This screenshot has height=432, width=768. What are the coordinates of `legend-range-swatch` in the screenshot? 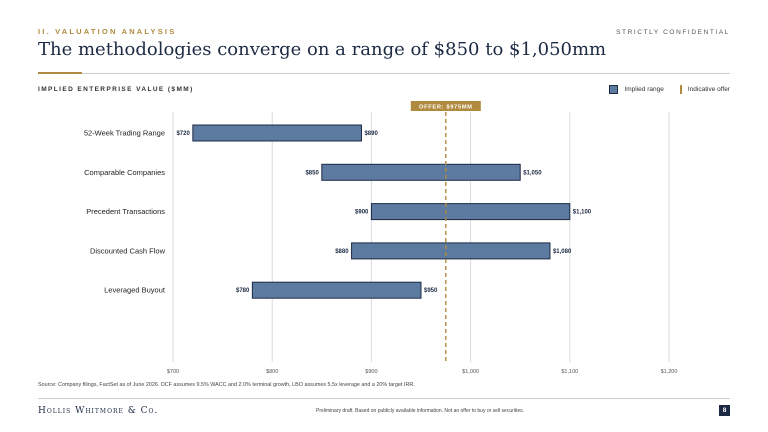 It's located at (614, 89).